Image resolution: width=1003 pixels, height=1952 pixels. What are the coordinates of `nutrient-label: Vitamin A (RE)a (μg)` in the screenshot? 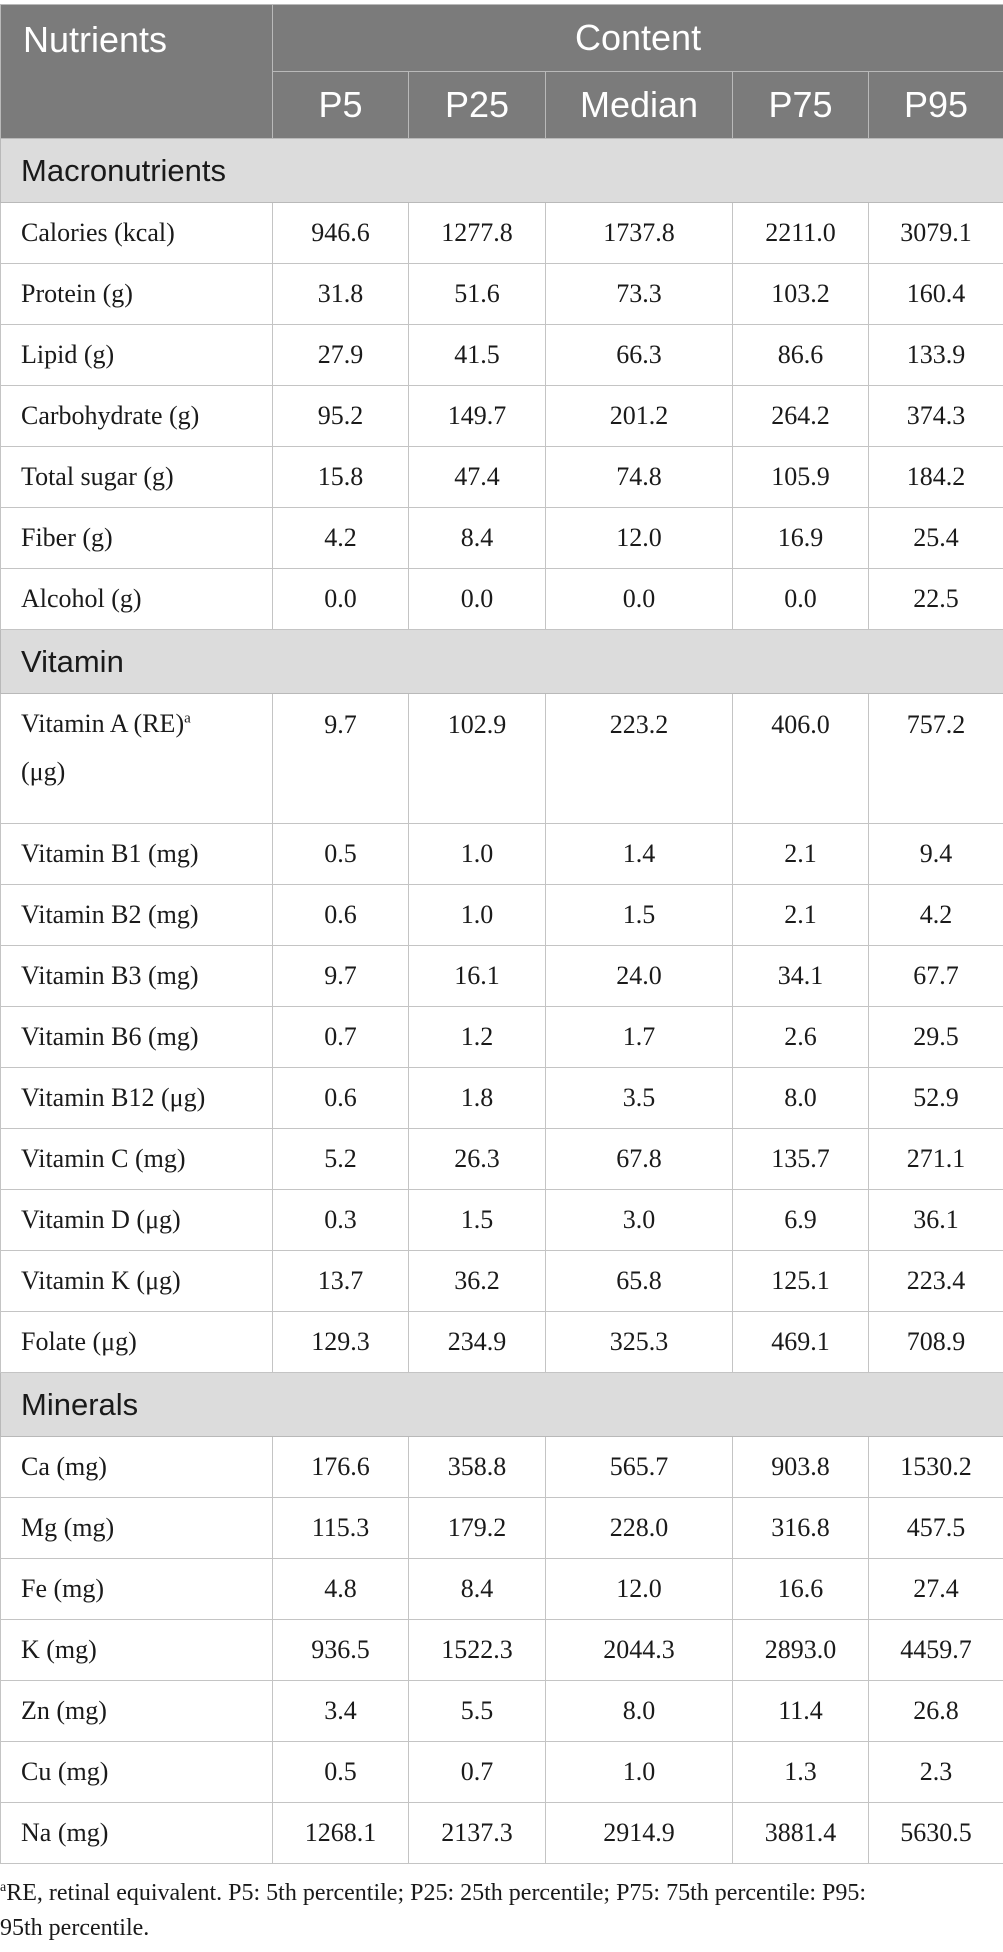 It's located at (136, 758).